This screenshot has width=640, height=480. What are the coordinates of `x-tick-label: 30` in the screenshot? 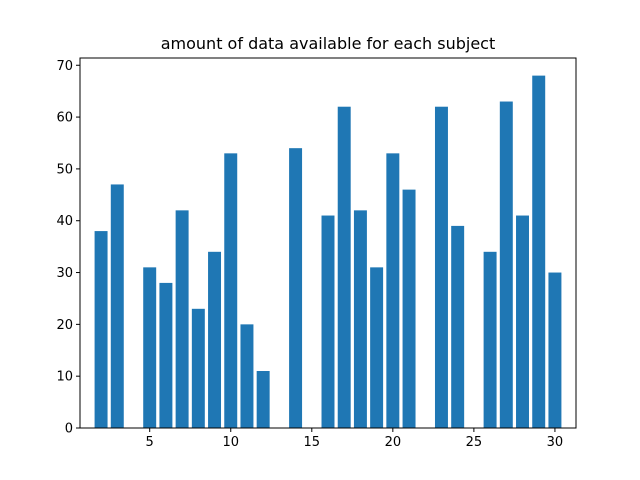 It's located at (555, 442).